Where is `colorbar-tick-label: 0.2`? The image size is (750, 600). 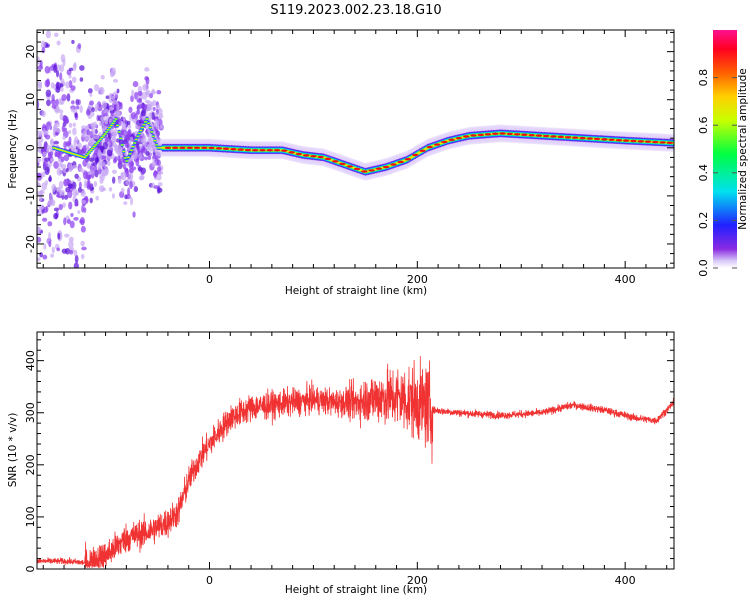 colorbar-tick-label: 0.2 is located at coordinates (703, 221).